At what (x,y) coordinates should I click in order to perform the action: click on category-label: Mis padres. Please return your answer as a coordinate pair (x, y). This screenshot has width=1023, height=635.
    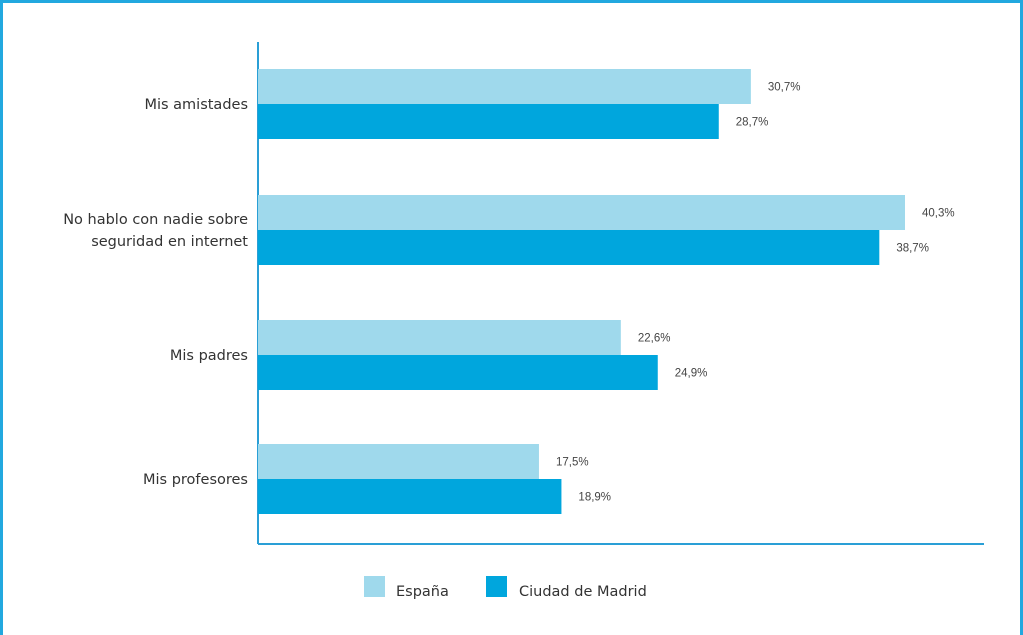
    Looking at the image, I should click on (209, 356).